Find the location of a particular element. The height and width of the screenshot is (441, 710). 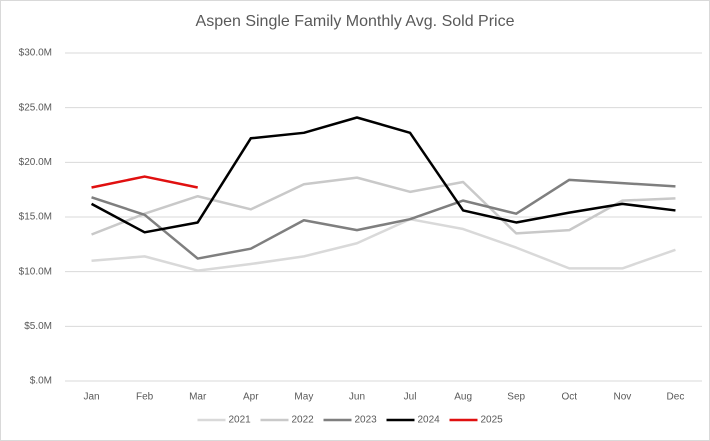

legend-label: 2025 is located at coordinates (492, 420).